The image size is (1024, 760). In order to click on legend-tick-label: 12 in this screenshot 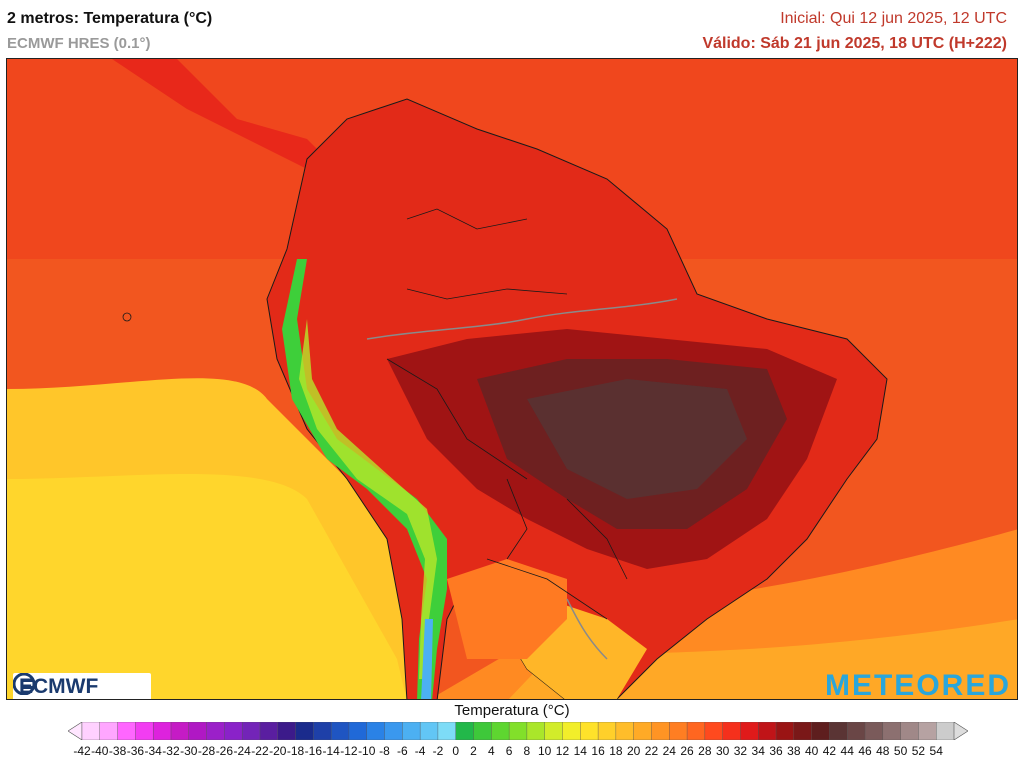, I will do `click(562, 751)`.